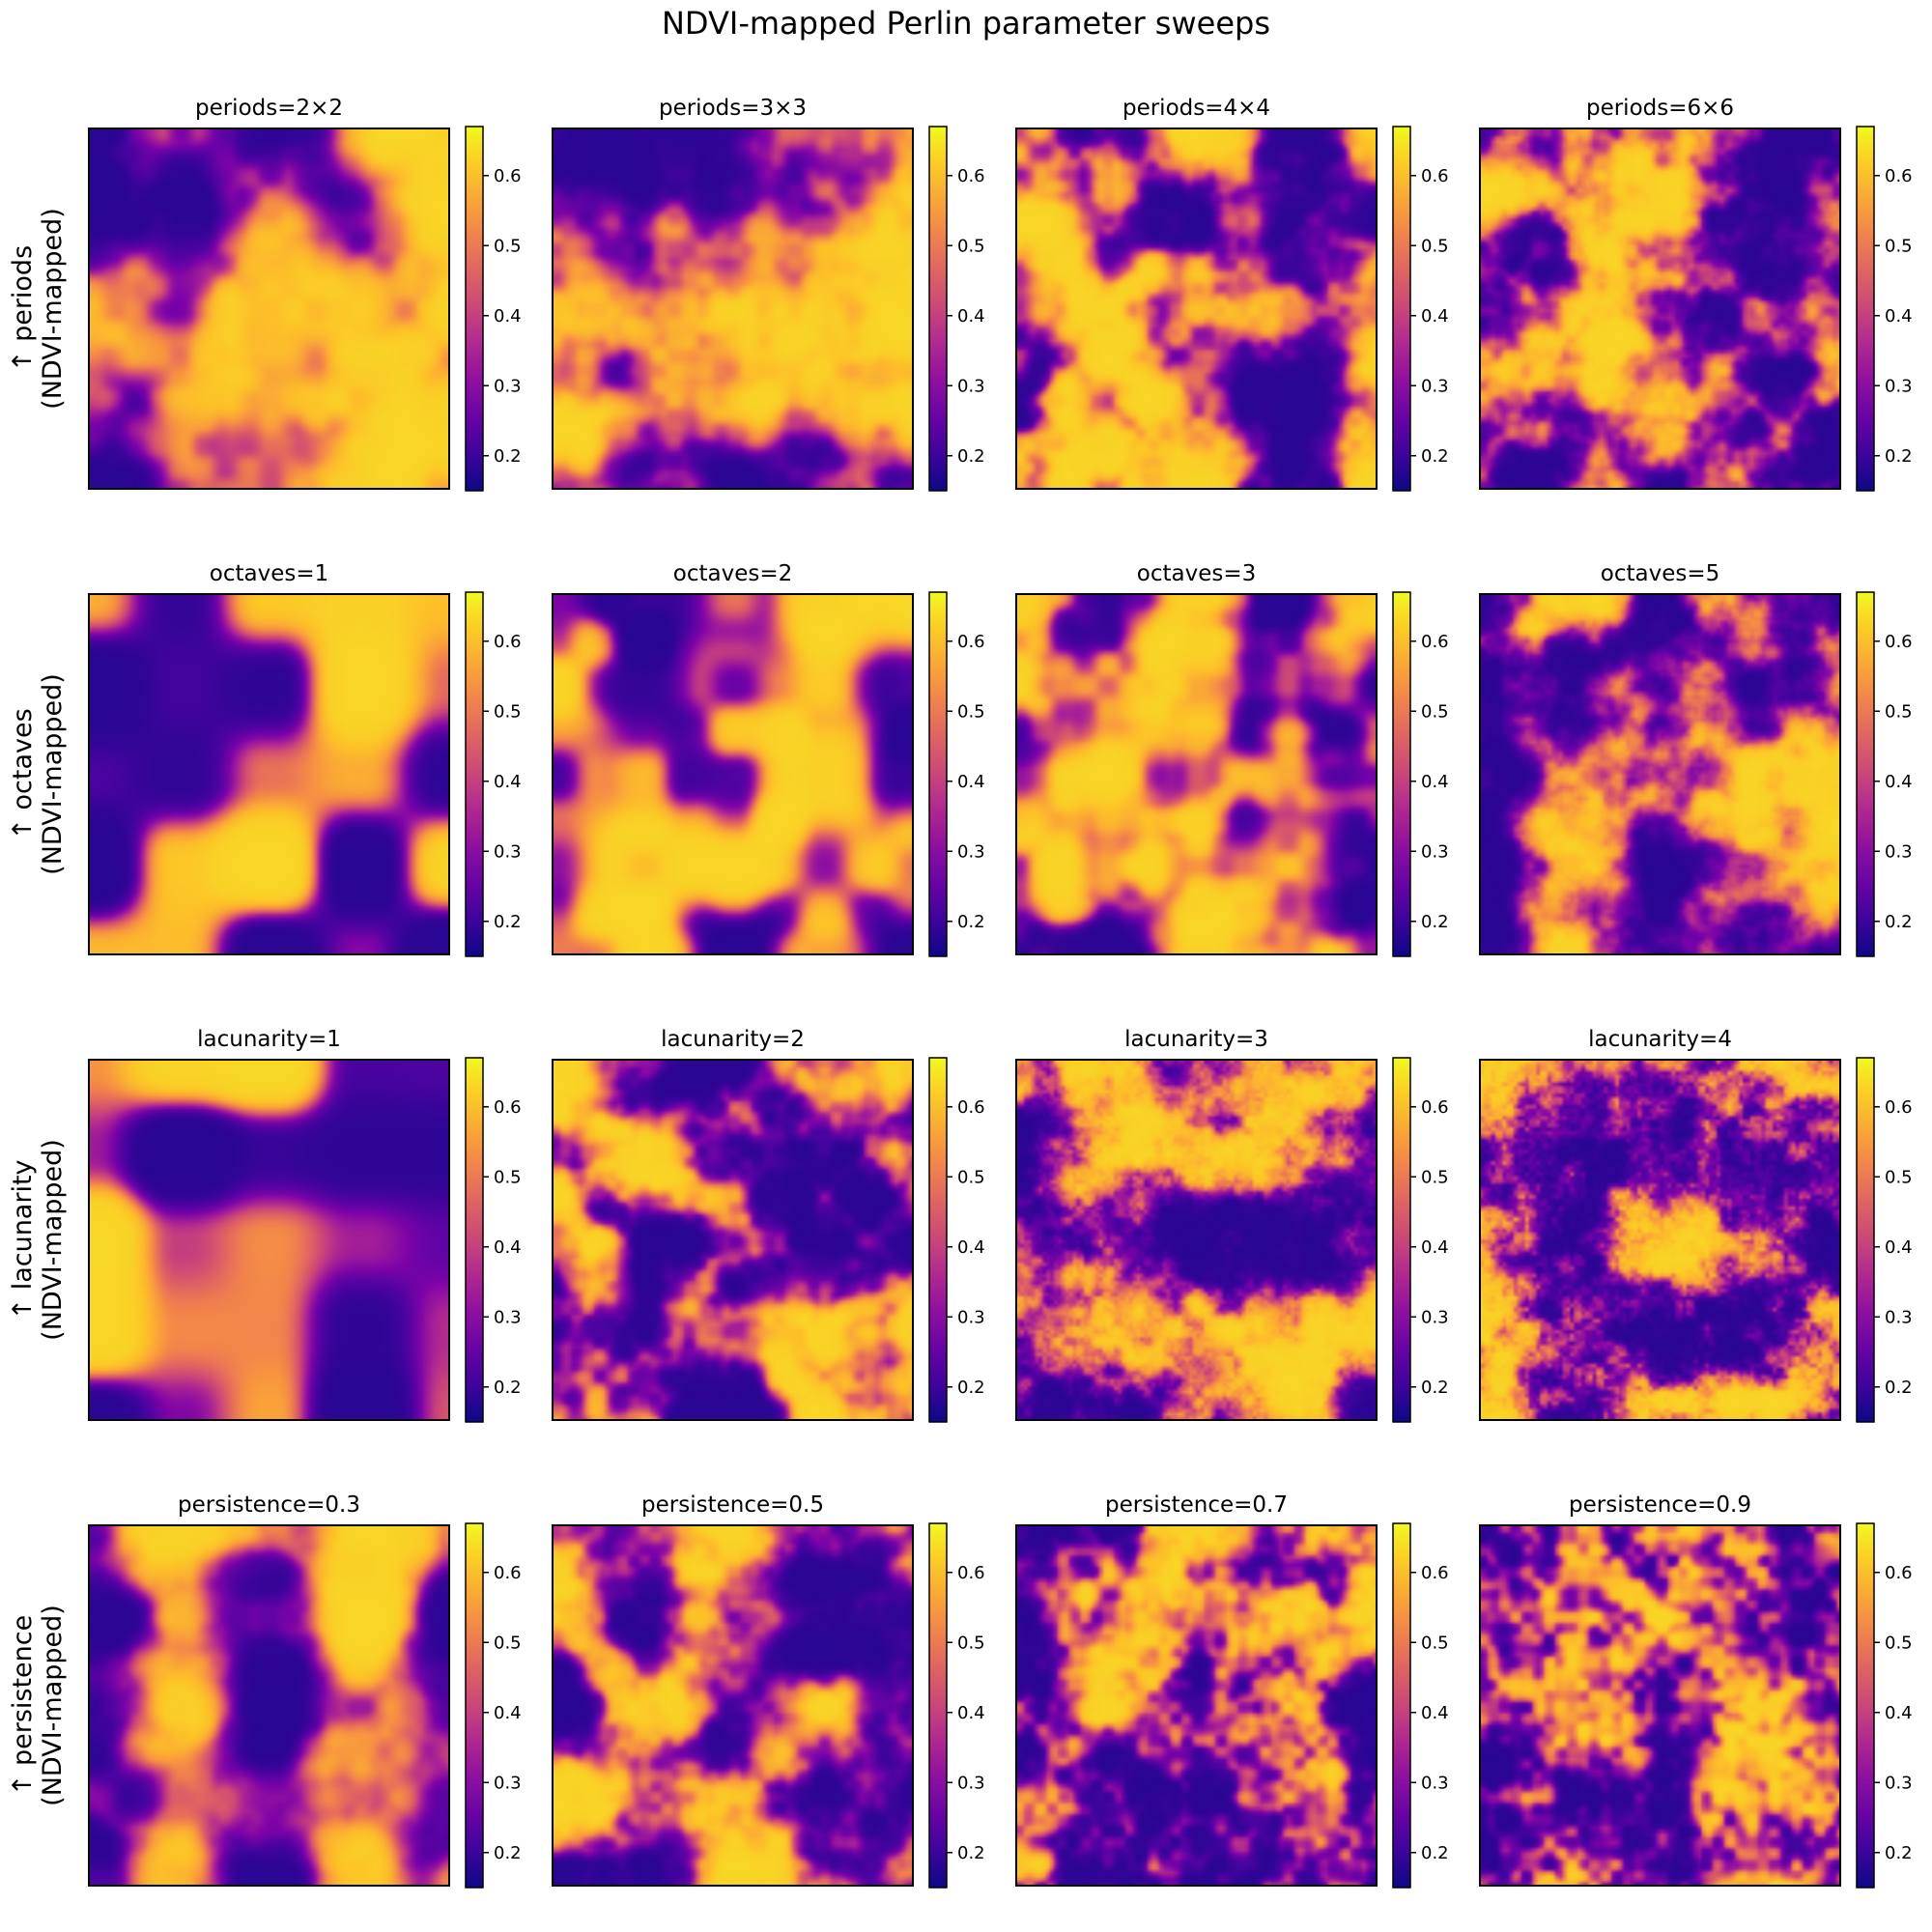  I want to click on panel-title: periods=4×4, so click(1196, 108).